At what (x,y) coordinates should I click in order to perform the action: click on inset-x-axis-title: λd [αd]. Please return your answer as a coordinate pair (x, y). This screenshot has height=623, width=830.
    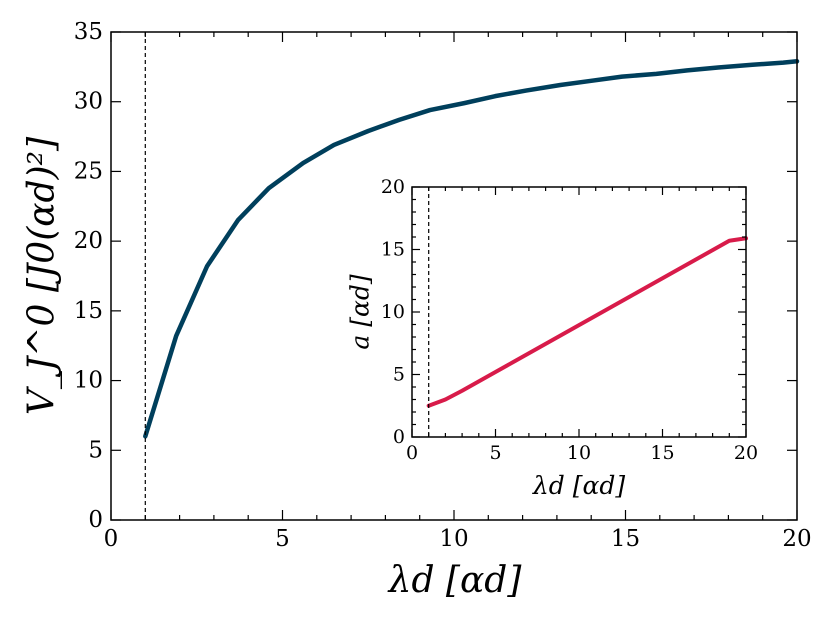
    Looking at the image, I should click on (578, 485).